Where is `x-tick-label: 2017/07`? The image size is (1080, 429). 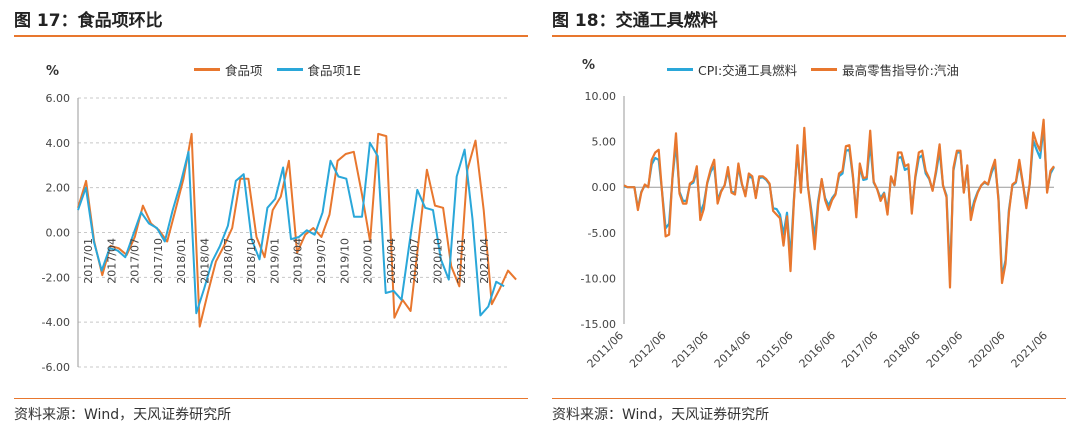 x-tick-label: 2017/07 is located at coordinates (135, 261).